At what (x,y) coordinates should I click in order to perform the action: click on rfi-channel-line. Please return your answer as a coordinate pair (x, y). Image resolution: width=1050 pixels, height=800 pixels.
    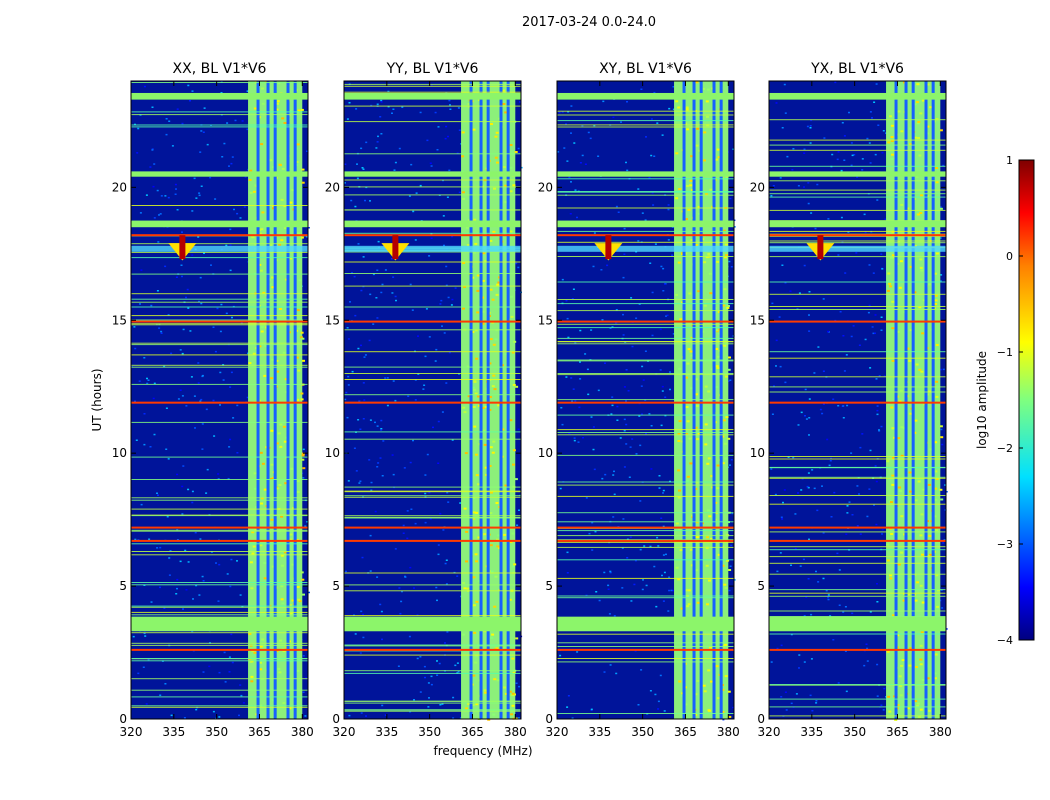
    Looking at the image, I should click on (258, 400).